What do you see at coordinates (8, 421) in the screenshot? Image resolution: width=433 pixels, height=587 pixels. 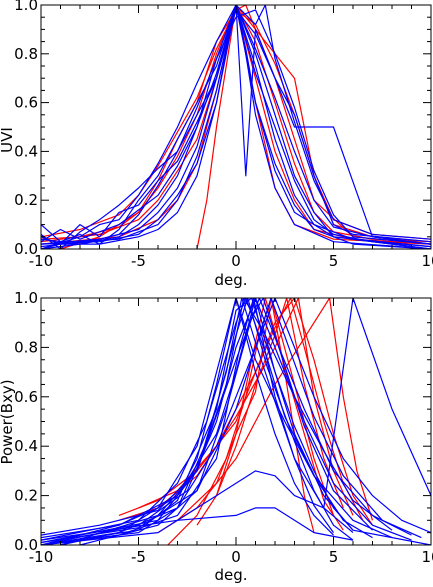 I see `y-axis-label: Power(Bxy)` at bounding box center [8, 421].